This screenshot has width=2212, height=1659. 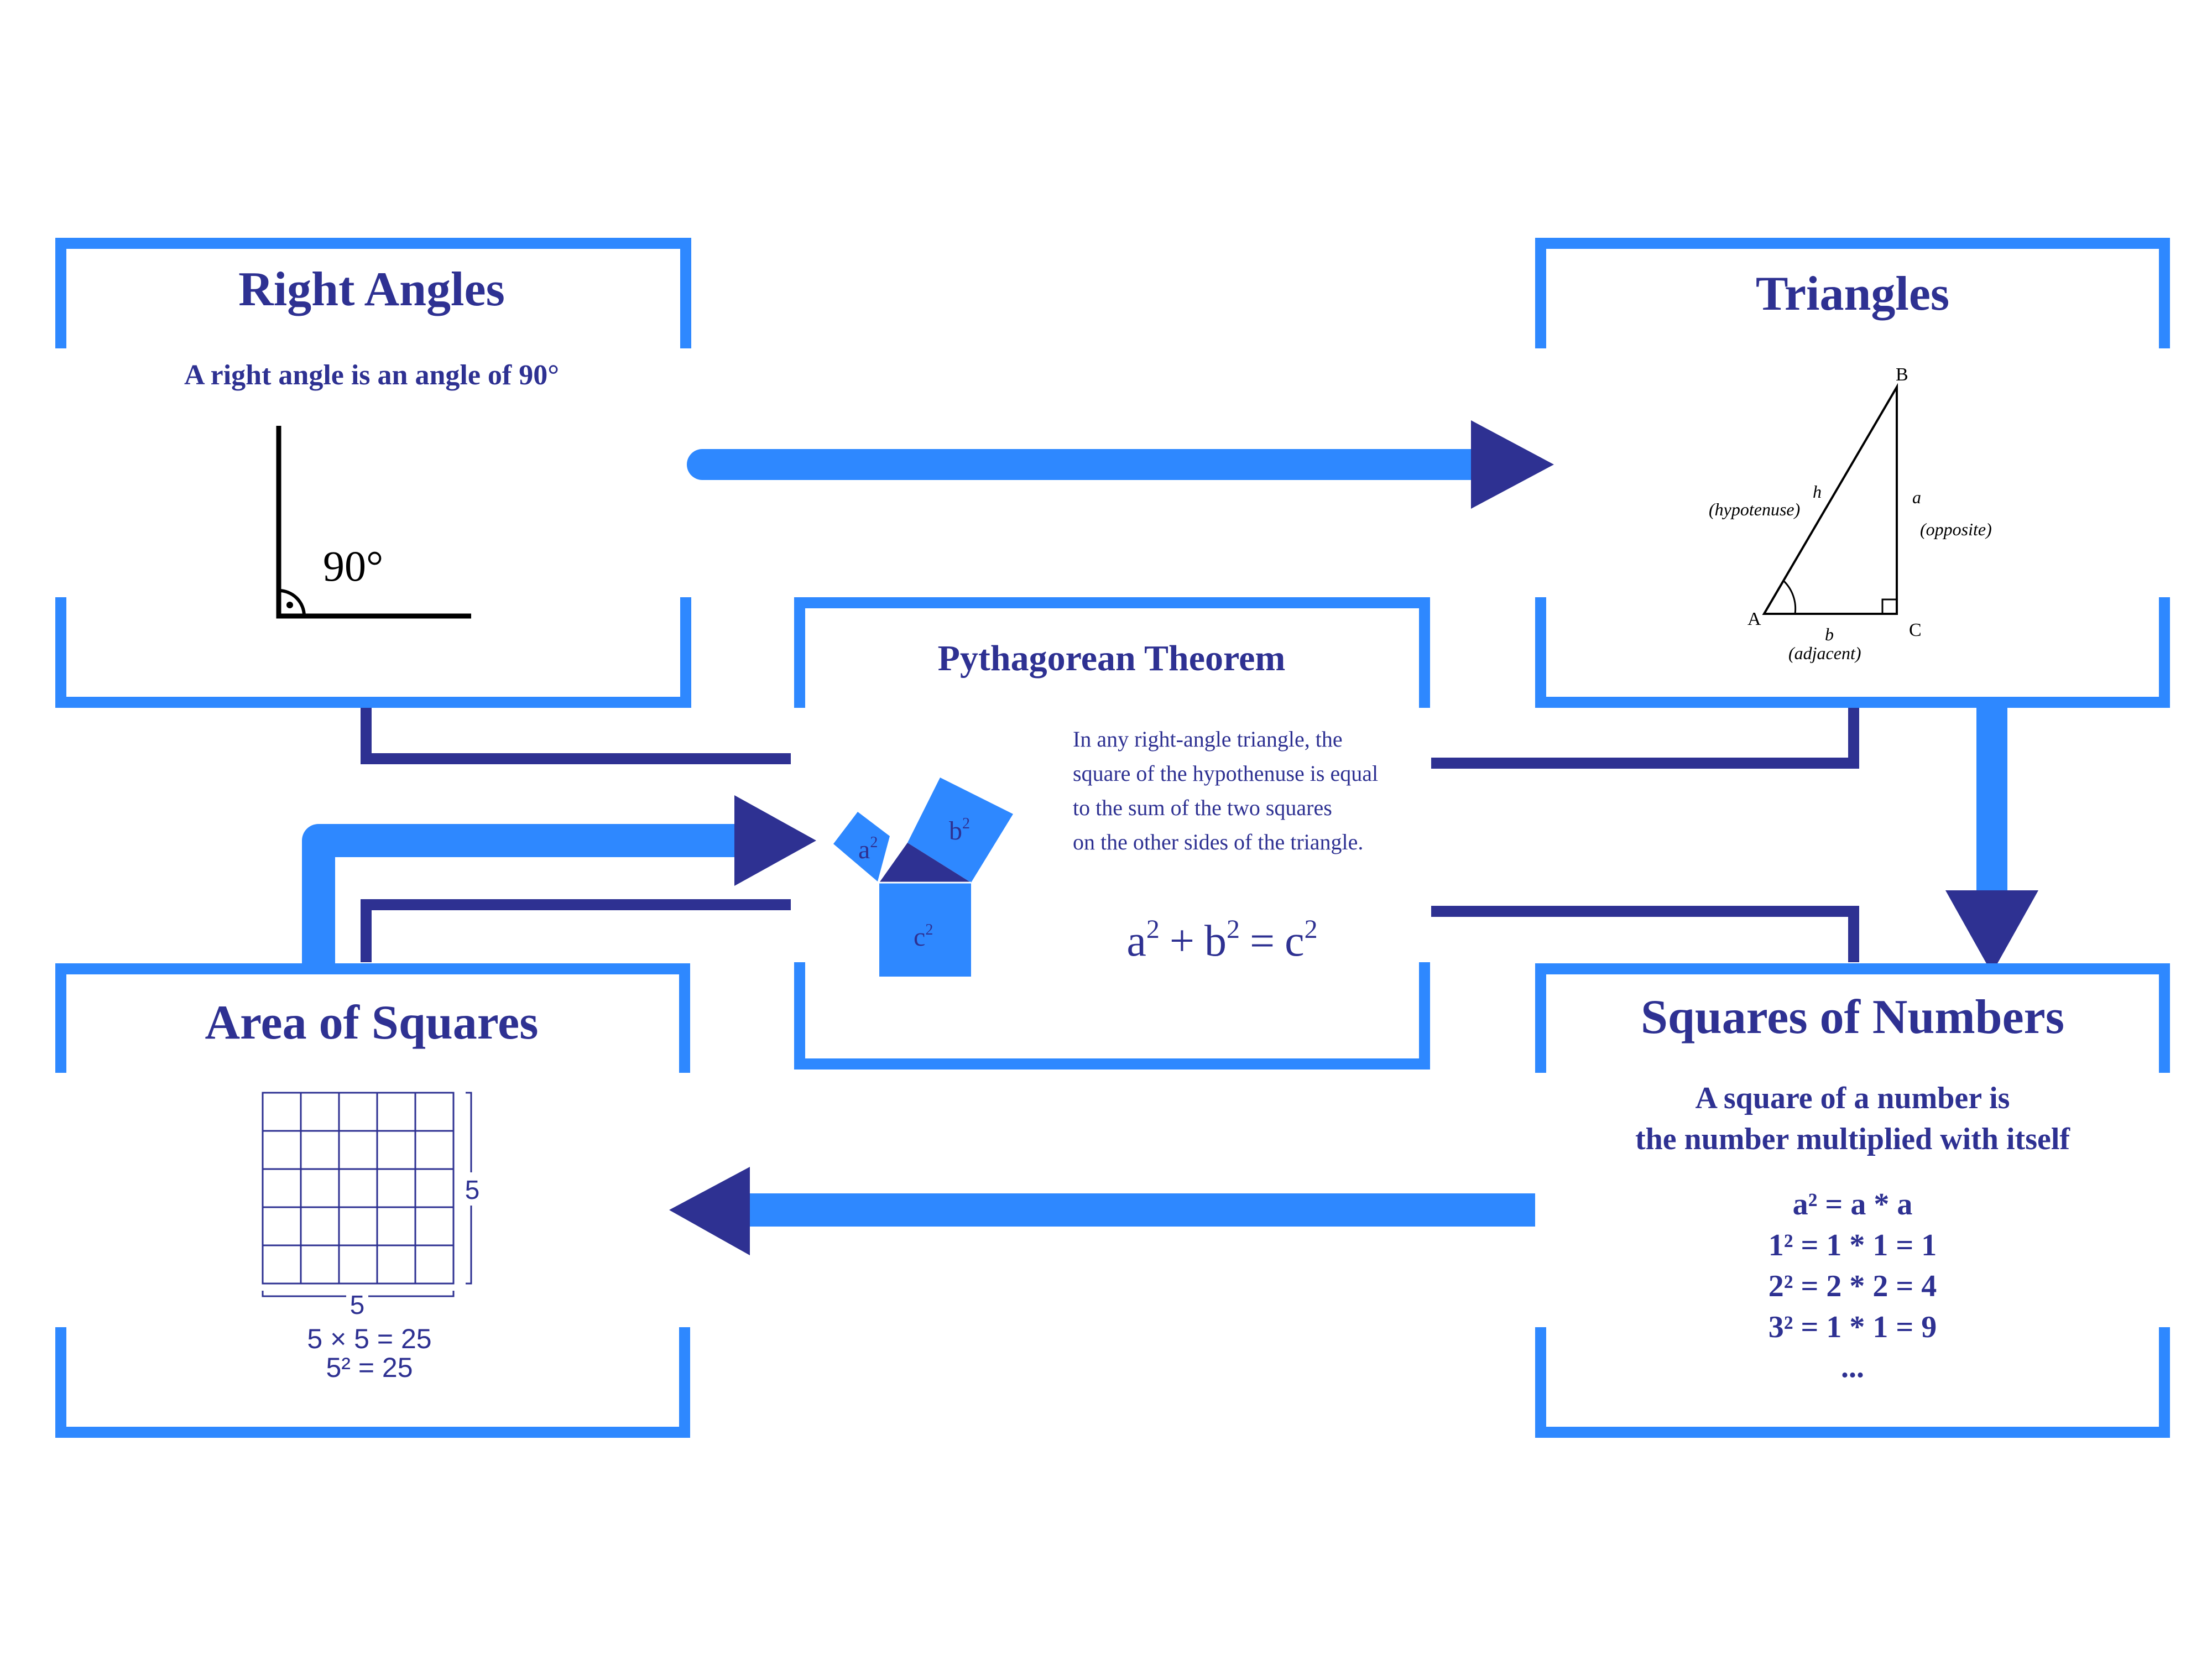 I want to click on triangle-vertex-b: B, so click(x=1902, y=375).